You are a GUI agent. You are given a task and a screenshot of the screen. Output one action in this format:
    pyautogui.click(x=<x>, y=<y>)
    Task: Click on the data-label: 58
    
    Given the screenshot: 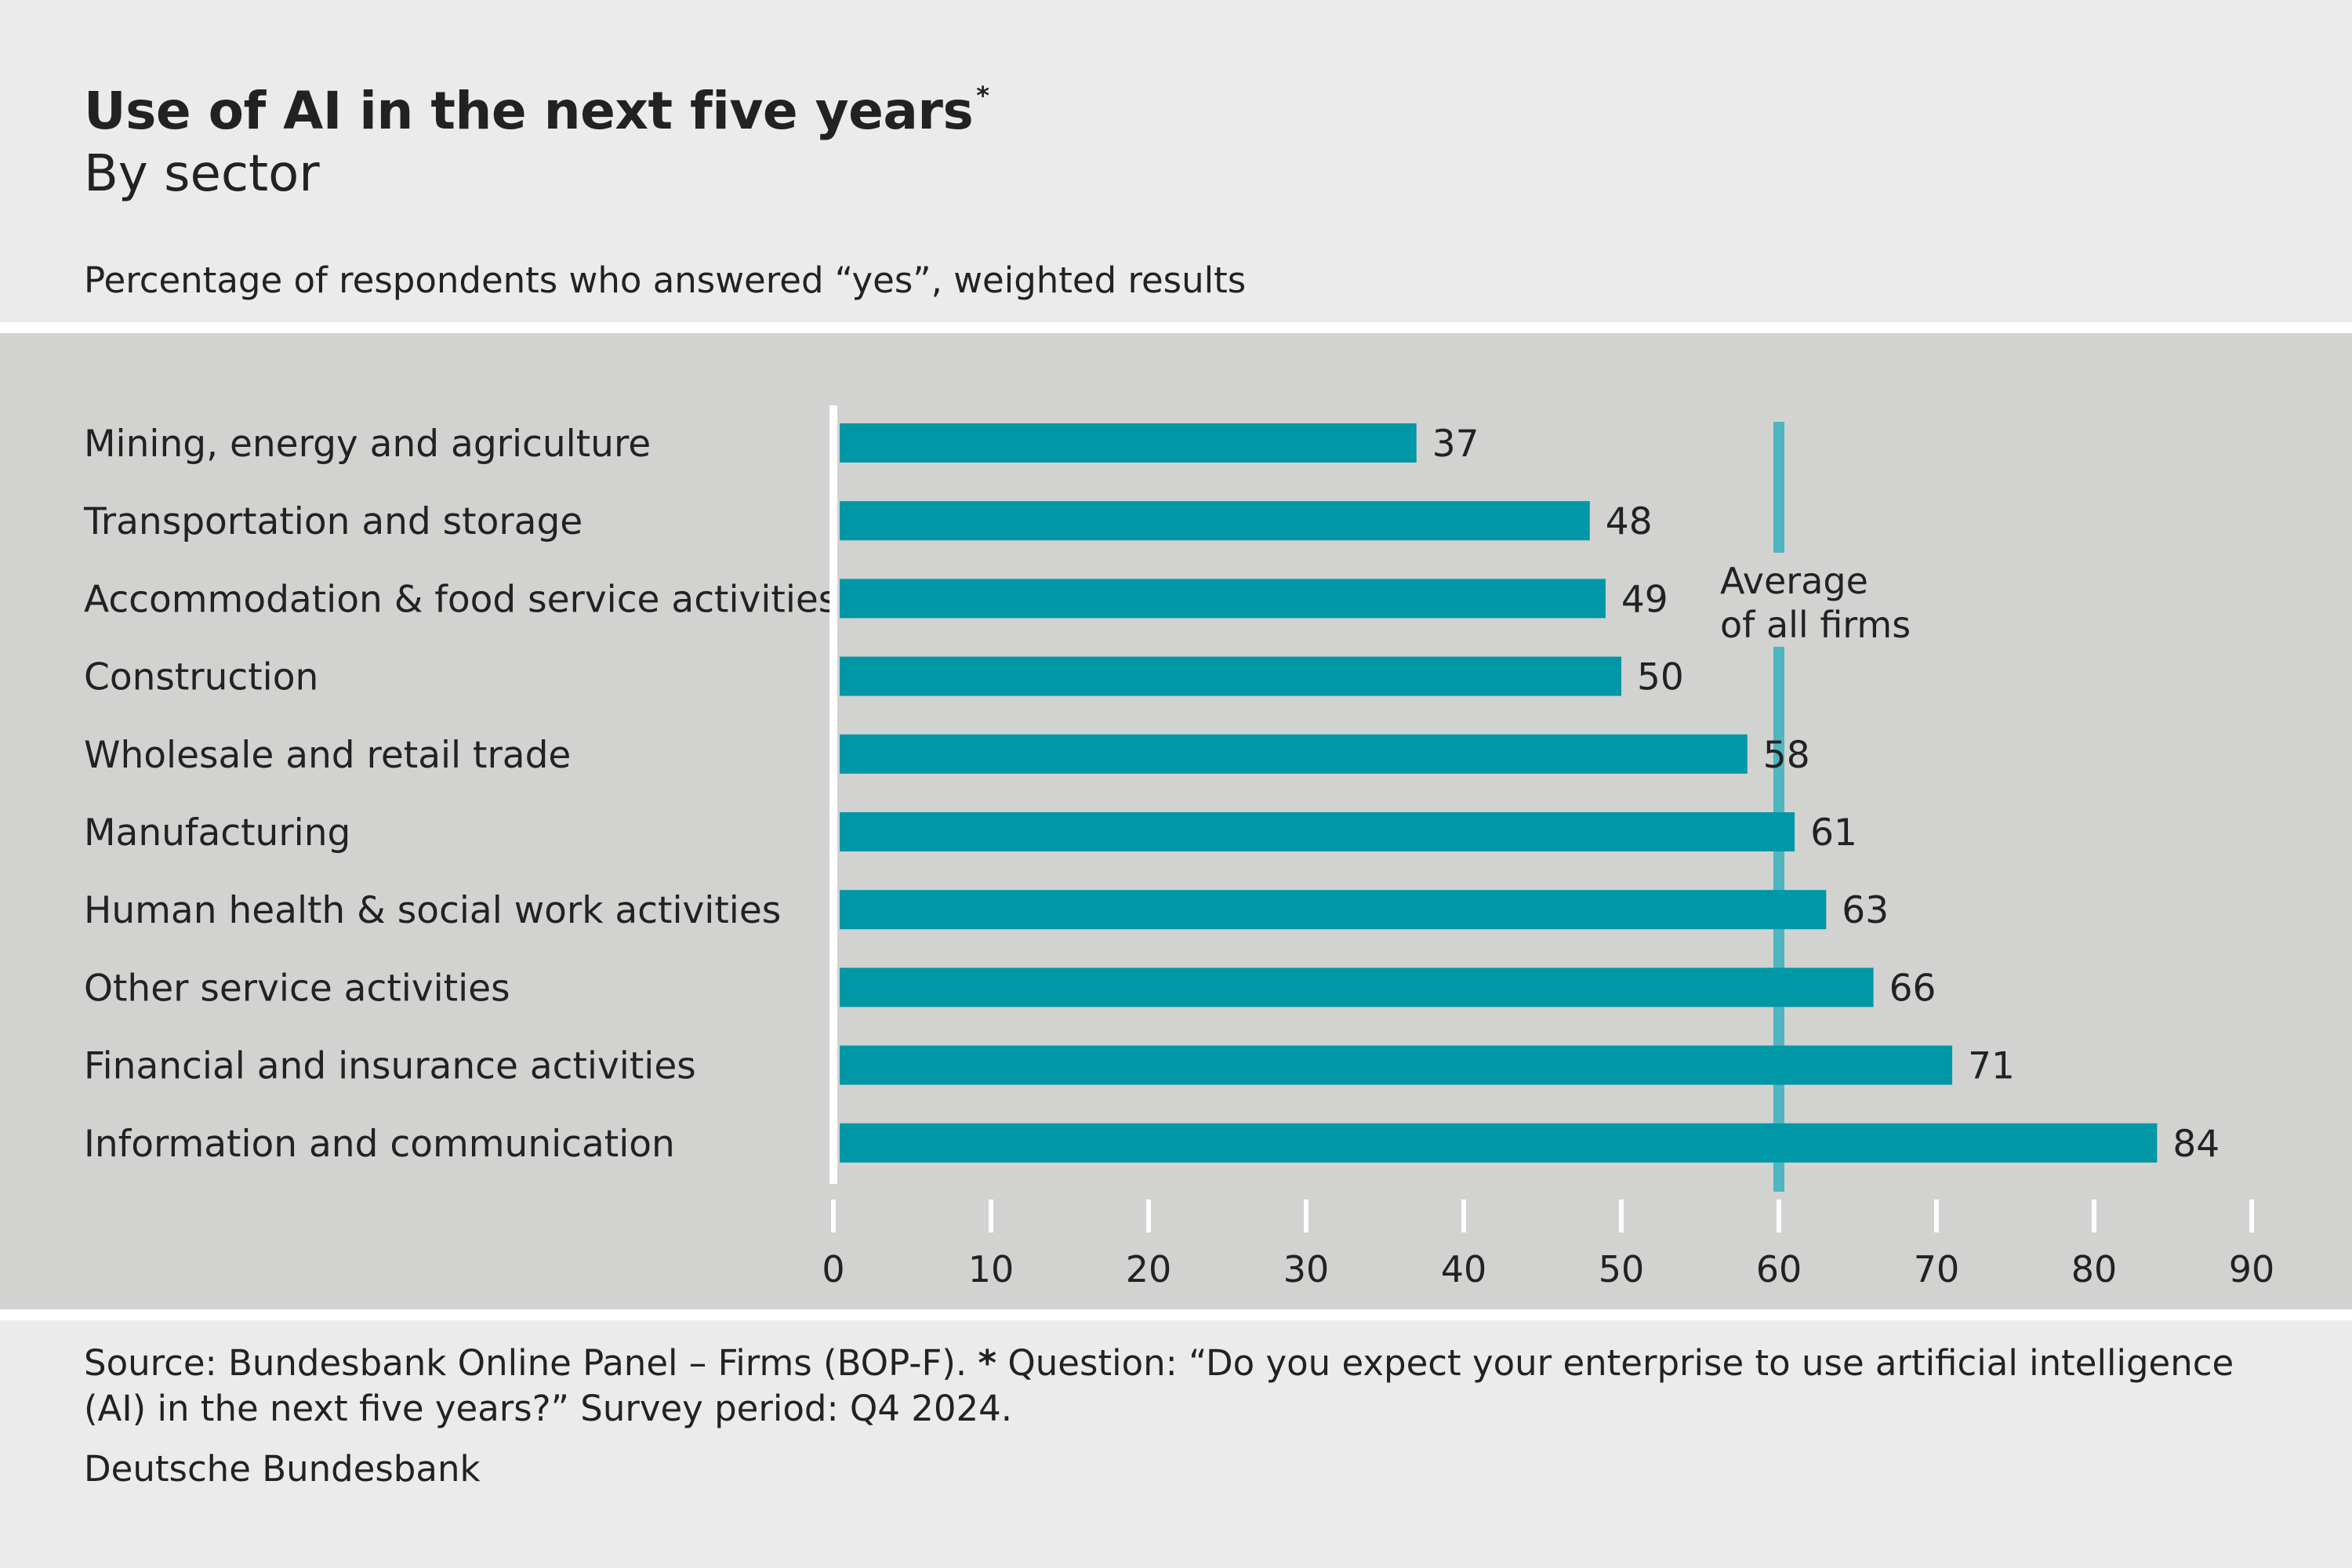 What is the action you would take?
    pyautogui.click(x=1786, y=755)
    